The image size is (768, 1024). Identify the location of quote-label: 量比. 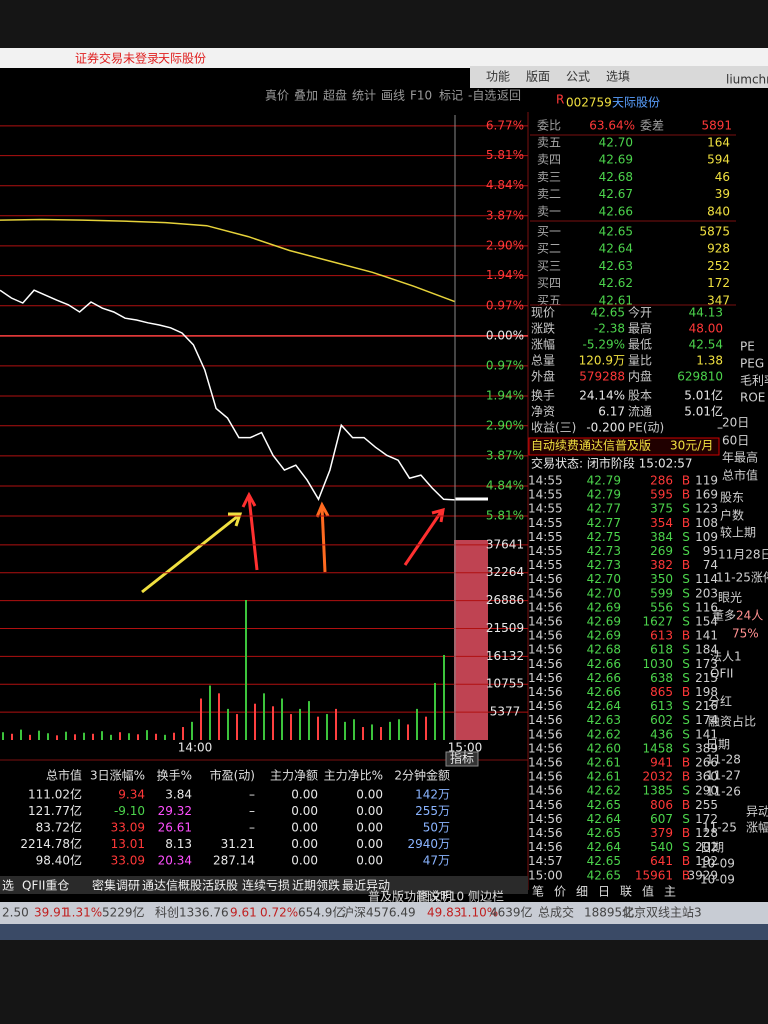
(640, 361).